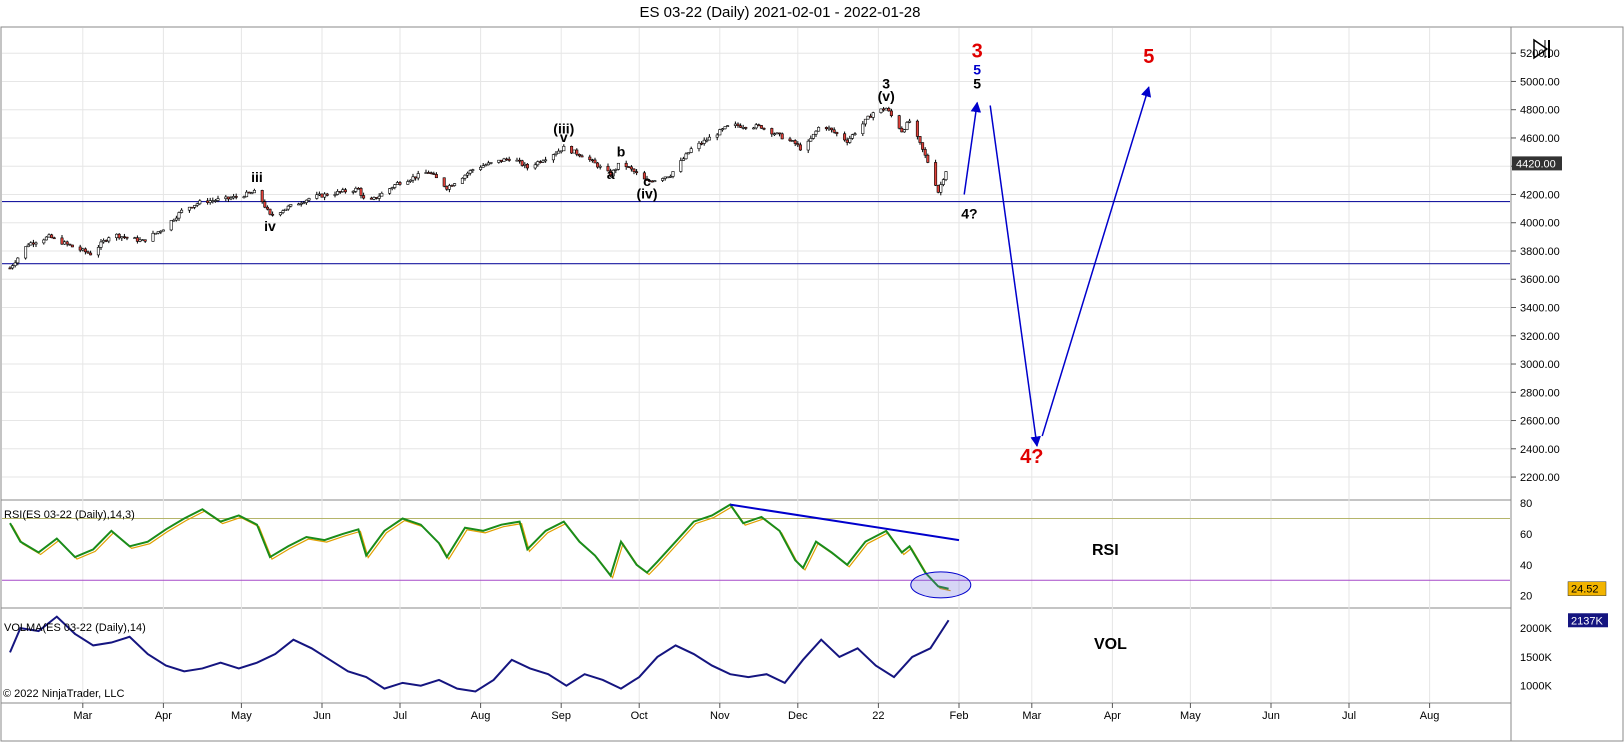  What do you see at coordinates (756, 655) in the screenshot?
I see `vol-panel` at bounding box center [756, 655].